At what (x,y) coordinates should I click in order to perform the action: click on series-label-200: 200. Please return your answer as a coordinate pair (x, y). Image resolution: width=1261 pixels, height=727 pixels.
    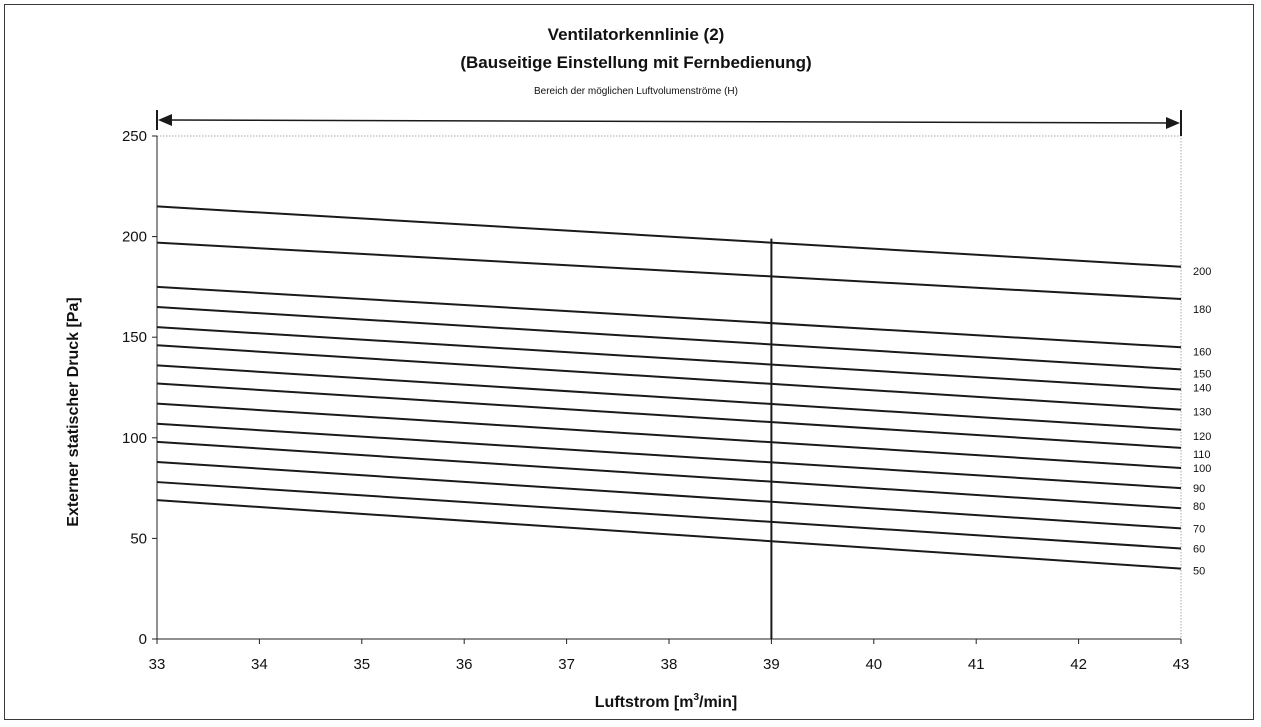
    Looking at the image, I should click on (1202, 272).